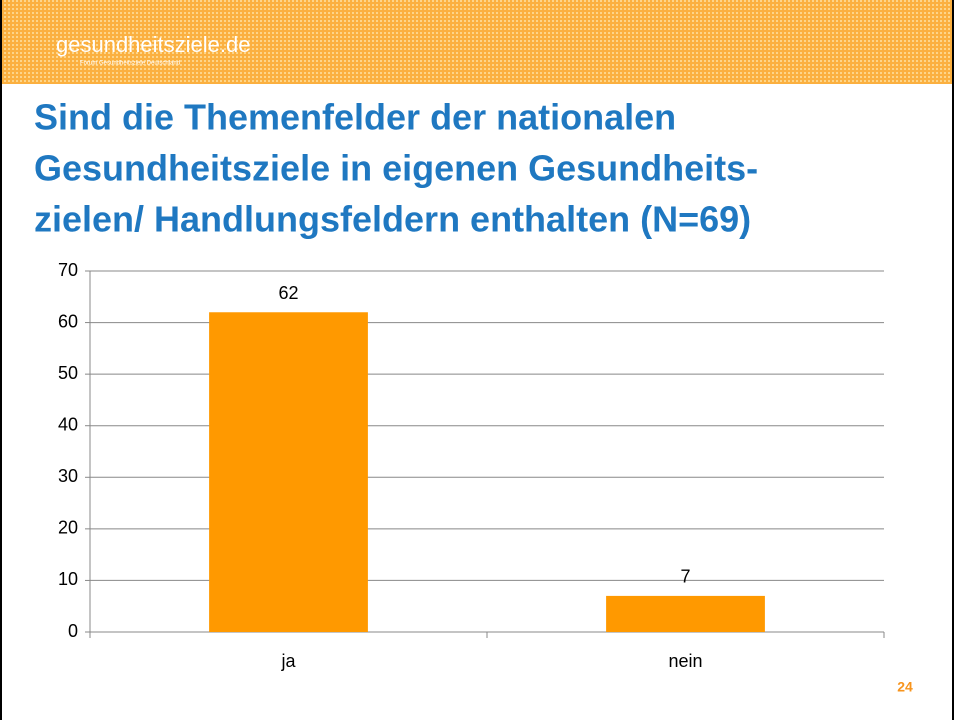 The width and height of the screenshot is (954, 720). What do you see at coordinates (68, 270) in the screenshot?
I see `y-tick-label: 70` at bounding box center [68, 270].